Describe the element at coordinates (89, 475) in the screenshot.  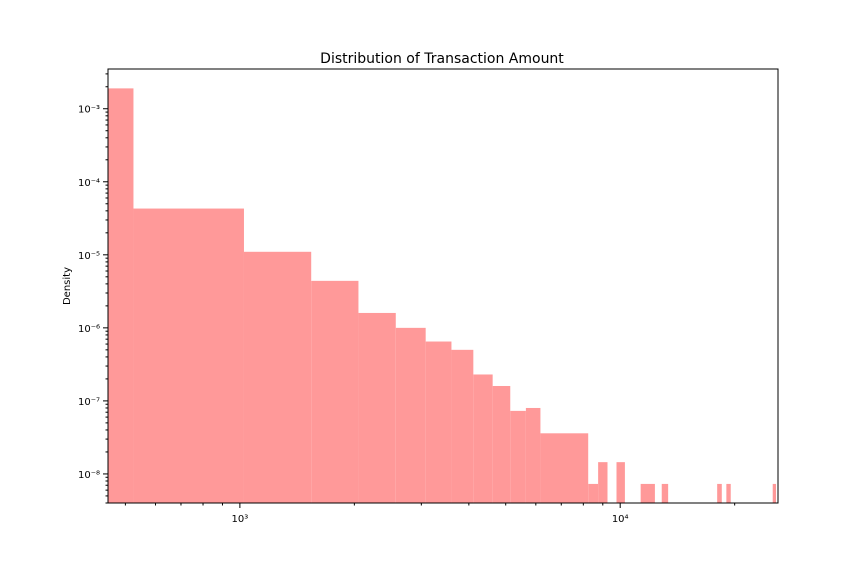
I see `y-tick-label-5: 10⁻⁸` at that location.